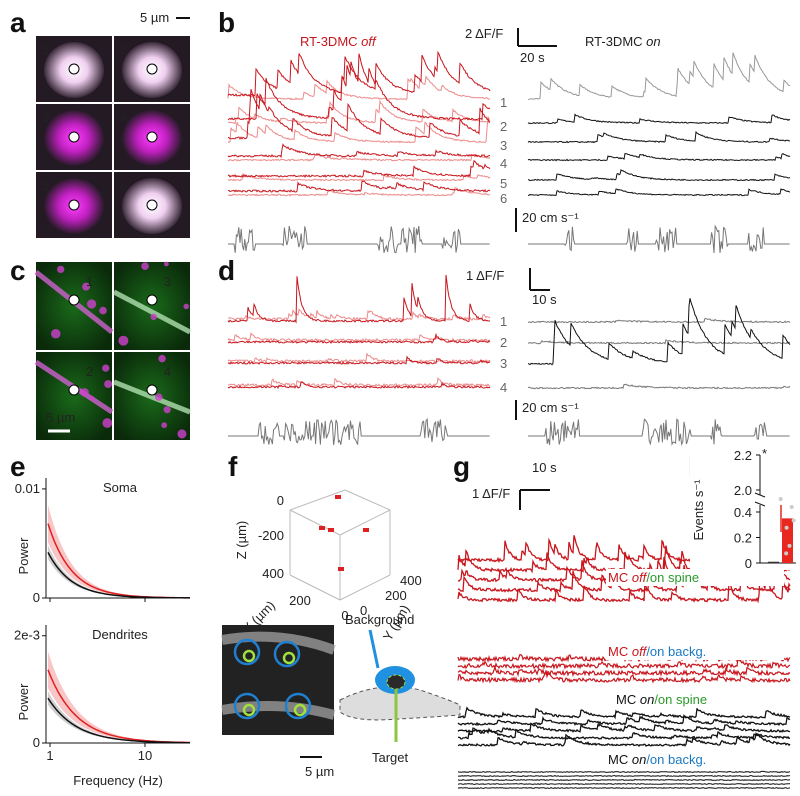 The width and height of the screenshot is (800, 796). Describe the element at coordinates (773, 562) in the screenshot. I see `bar` at that location.